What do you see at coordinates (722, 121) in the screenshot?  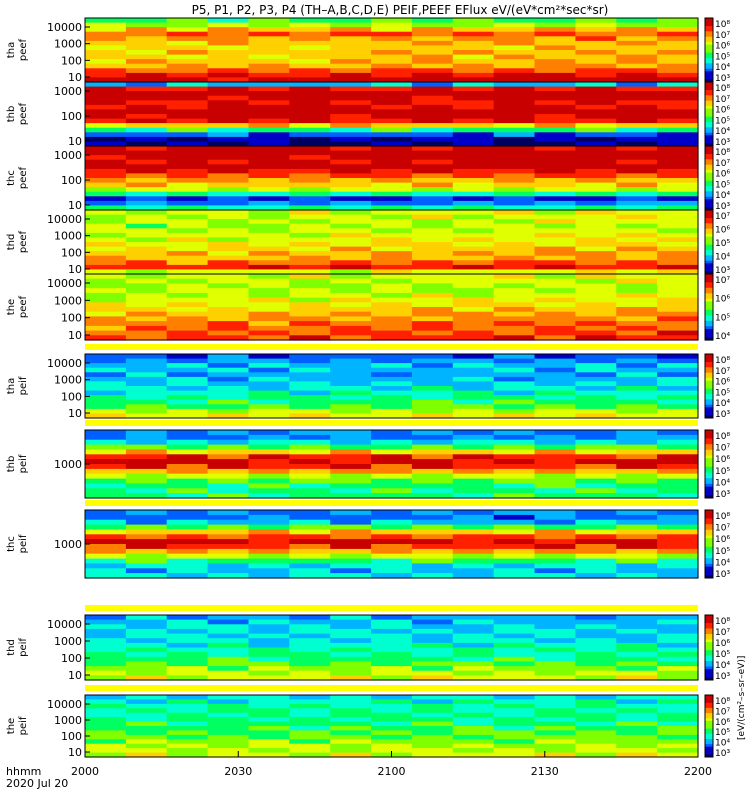 I see `colorbar-tick-label: 10⁵` at bounding box center [722, 121].